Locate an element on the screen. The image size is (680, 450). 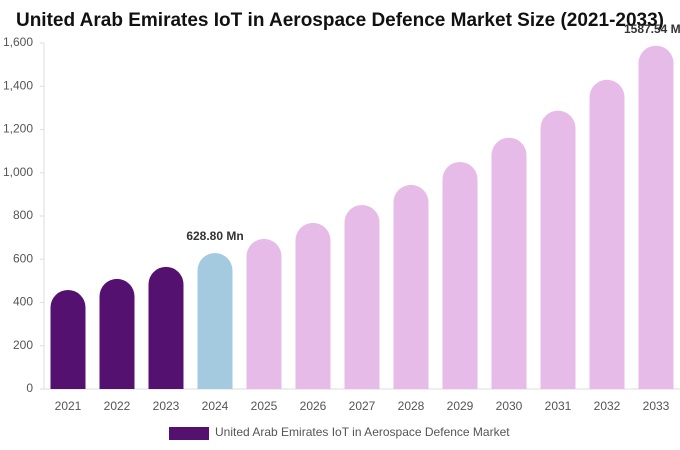
y-tick-label: 600 is located at coordinates (23, 258).